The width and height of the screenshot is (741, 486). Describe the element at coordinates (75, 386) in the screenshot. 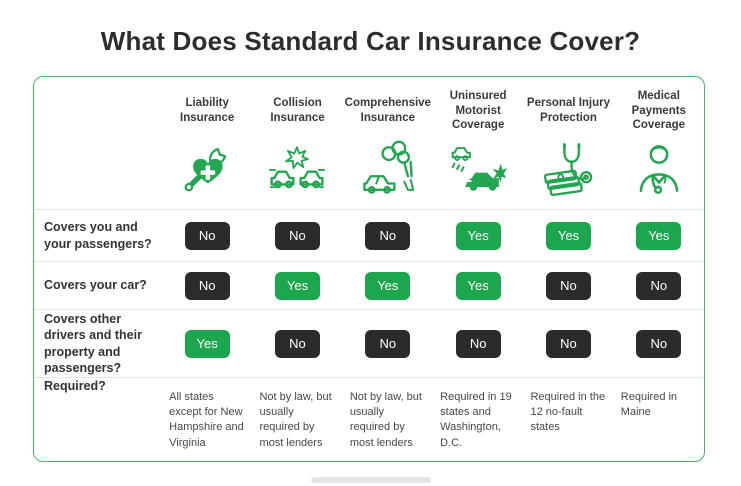

I see `row-label: Required?` at that location.